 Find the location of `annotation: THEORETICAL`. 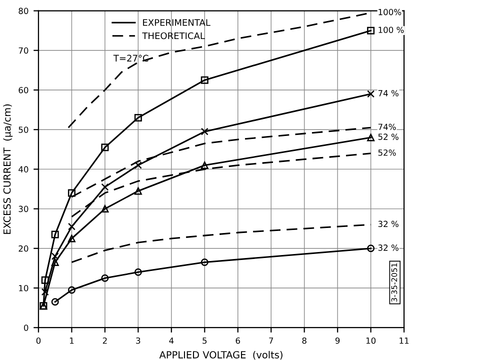

annotation: THEORETICAL is located at coordinates (173, 36).